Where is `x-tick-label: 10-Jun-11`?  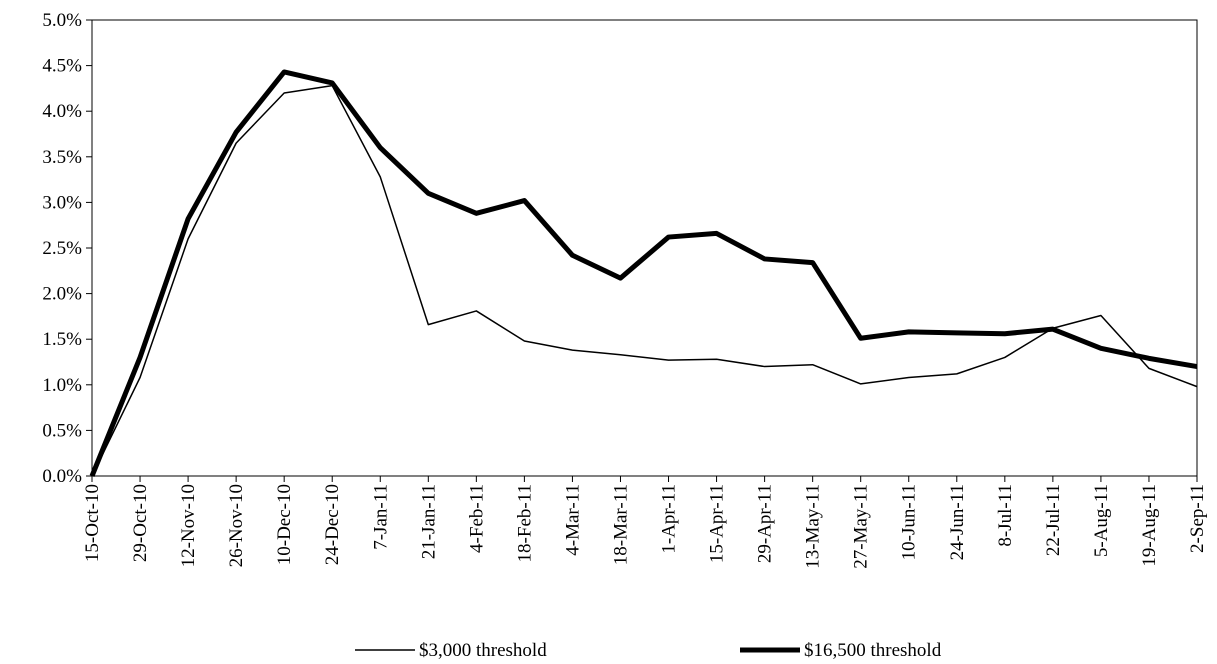 x-tick-label: 10-Jun-11 is located at coordinates (909, 522).